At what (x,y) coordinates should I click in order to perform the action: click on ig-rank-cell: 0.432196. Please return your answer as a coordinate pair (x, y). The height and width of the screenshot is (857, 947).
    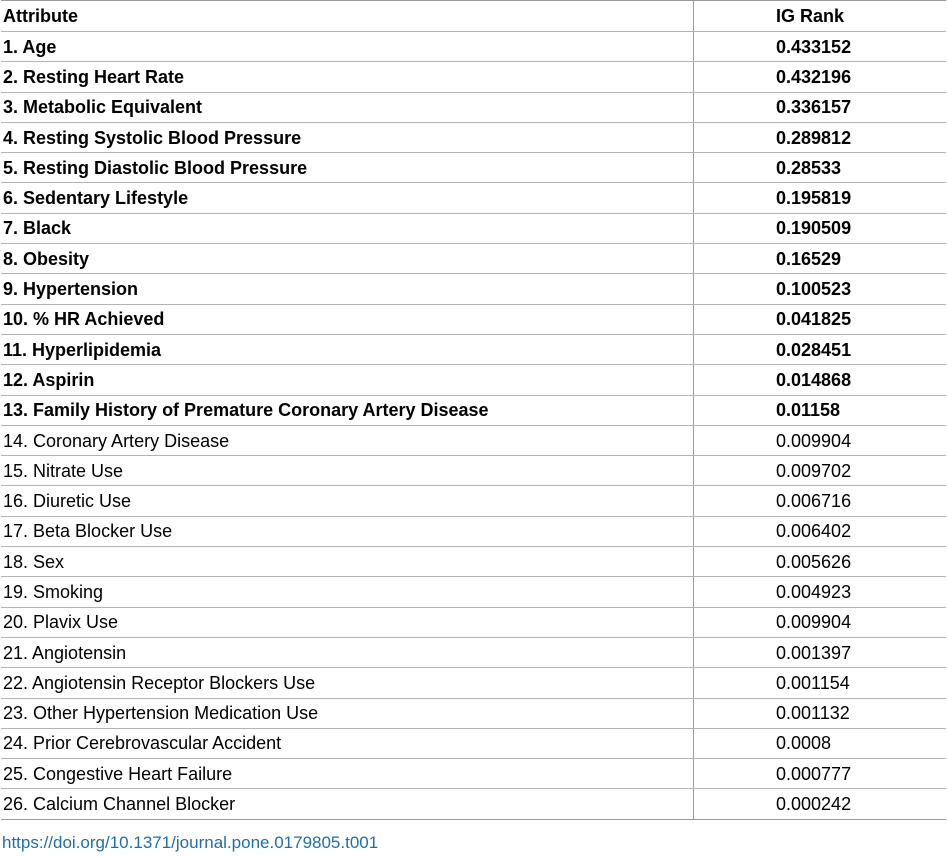
    Looking at the image, I should click on (819, 77).